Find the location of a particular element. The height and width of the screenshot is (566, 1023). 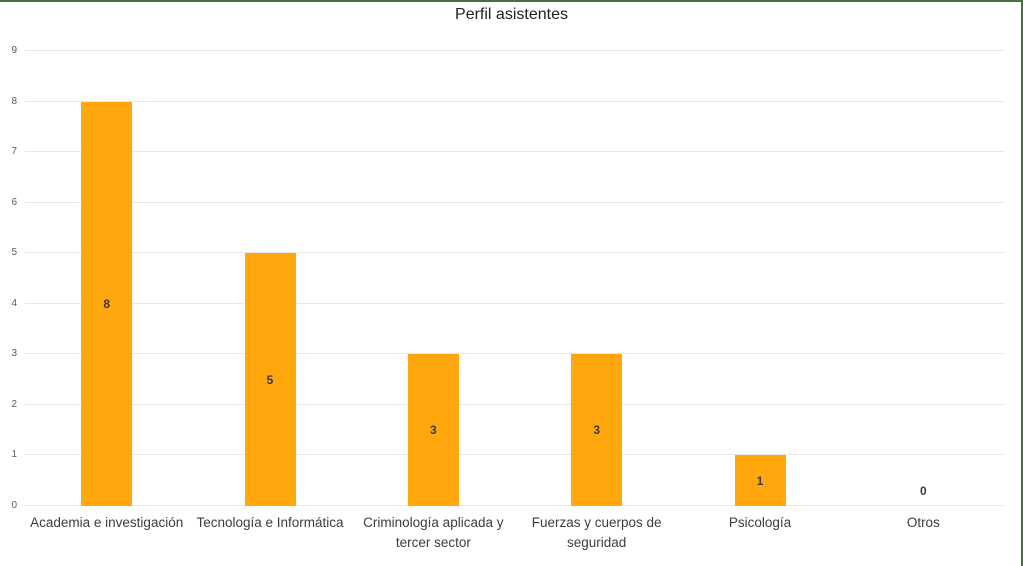

data-label-1: 8 is located at coordinates (106, 303).